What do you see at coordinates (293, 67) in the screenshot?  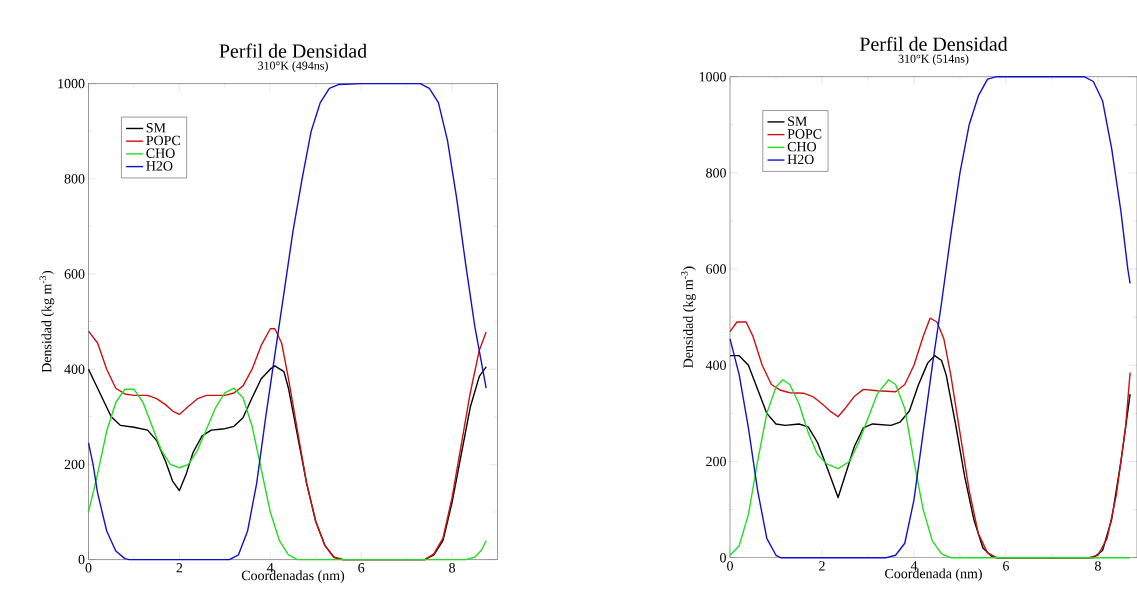 I see `chart-subtitle: 310°K (494ns)` at bounding box center [293, 67].